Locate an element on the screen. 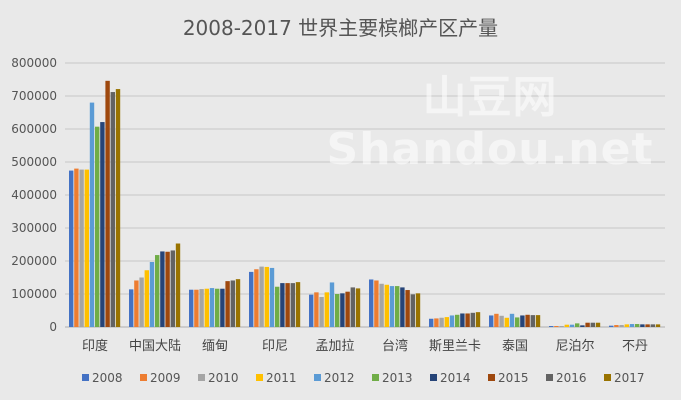  legend-label: 2017 is located at coordinates (629, 378).